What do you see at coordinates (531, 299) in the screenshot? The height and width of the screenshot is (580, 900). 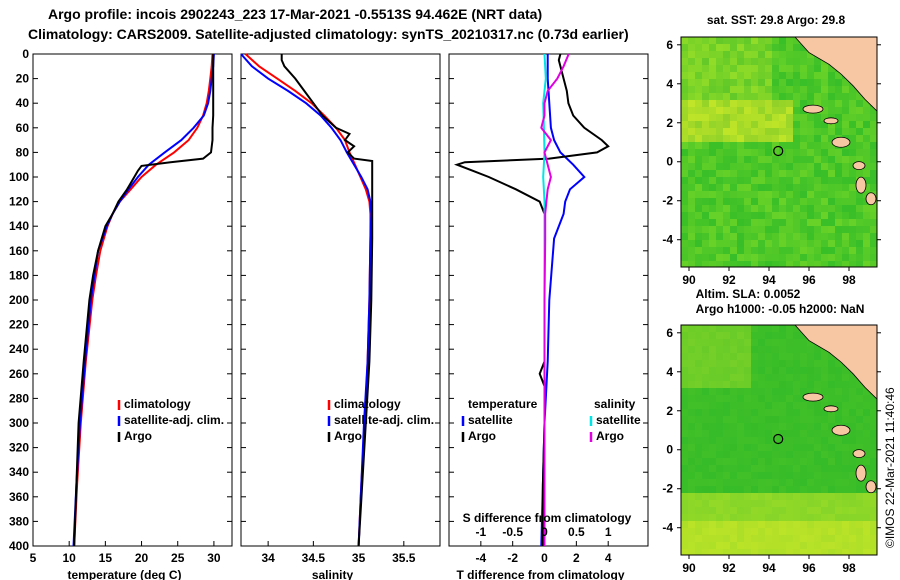 I see `difference-series-t-argo` at bounding box center [531, 299].